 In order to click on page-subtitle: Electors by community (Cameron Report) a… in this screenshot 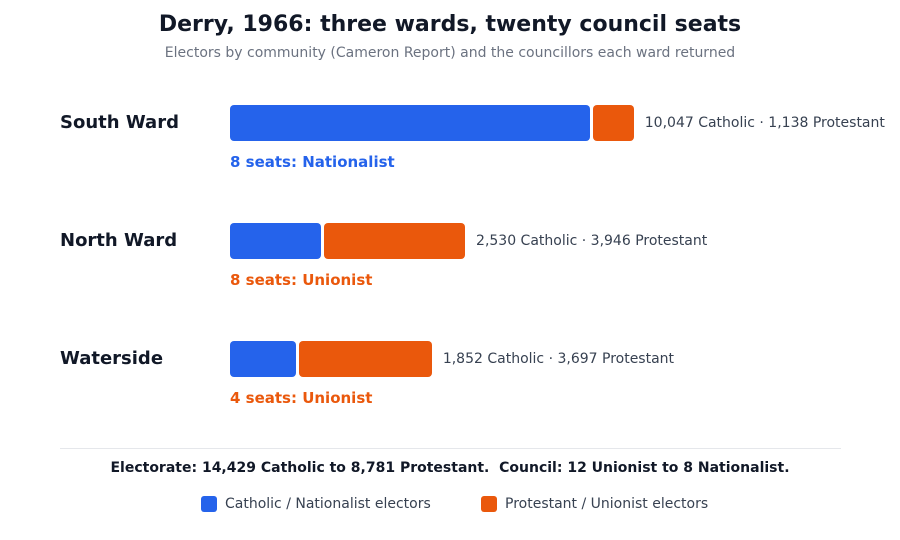, I will do `click(450, 53)`.